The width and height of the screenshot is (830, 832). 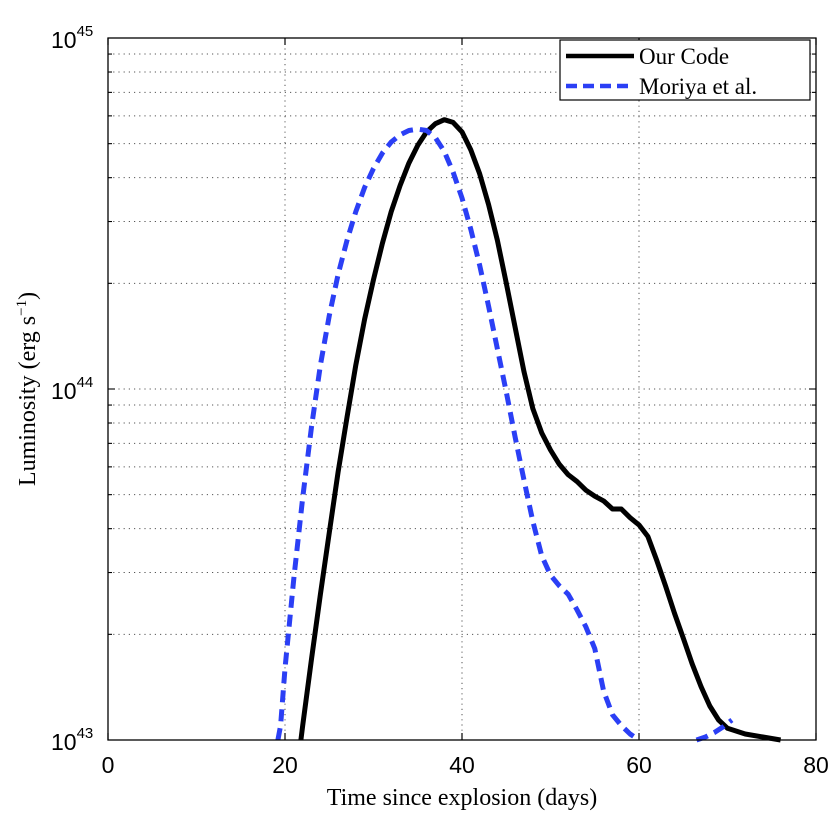 What do you see at coordinates (28, 401) in the screenshot?
I see `y-axis-title-prefix: Luminosity (erg s` at bounding box center [28, 401].